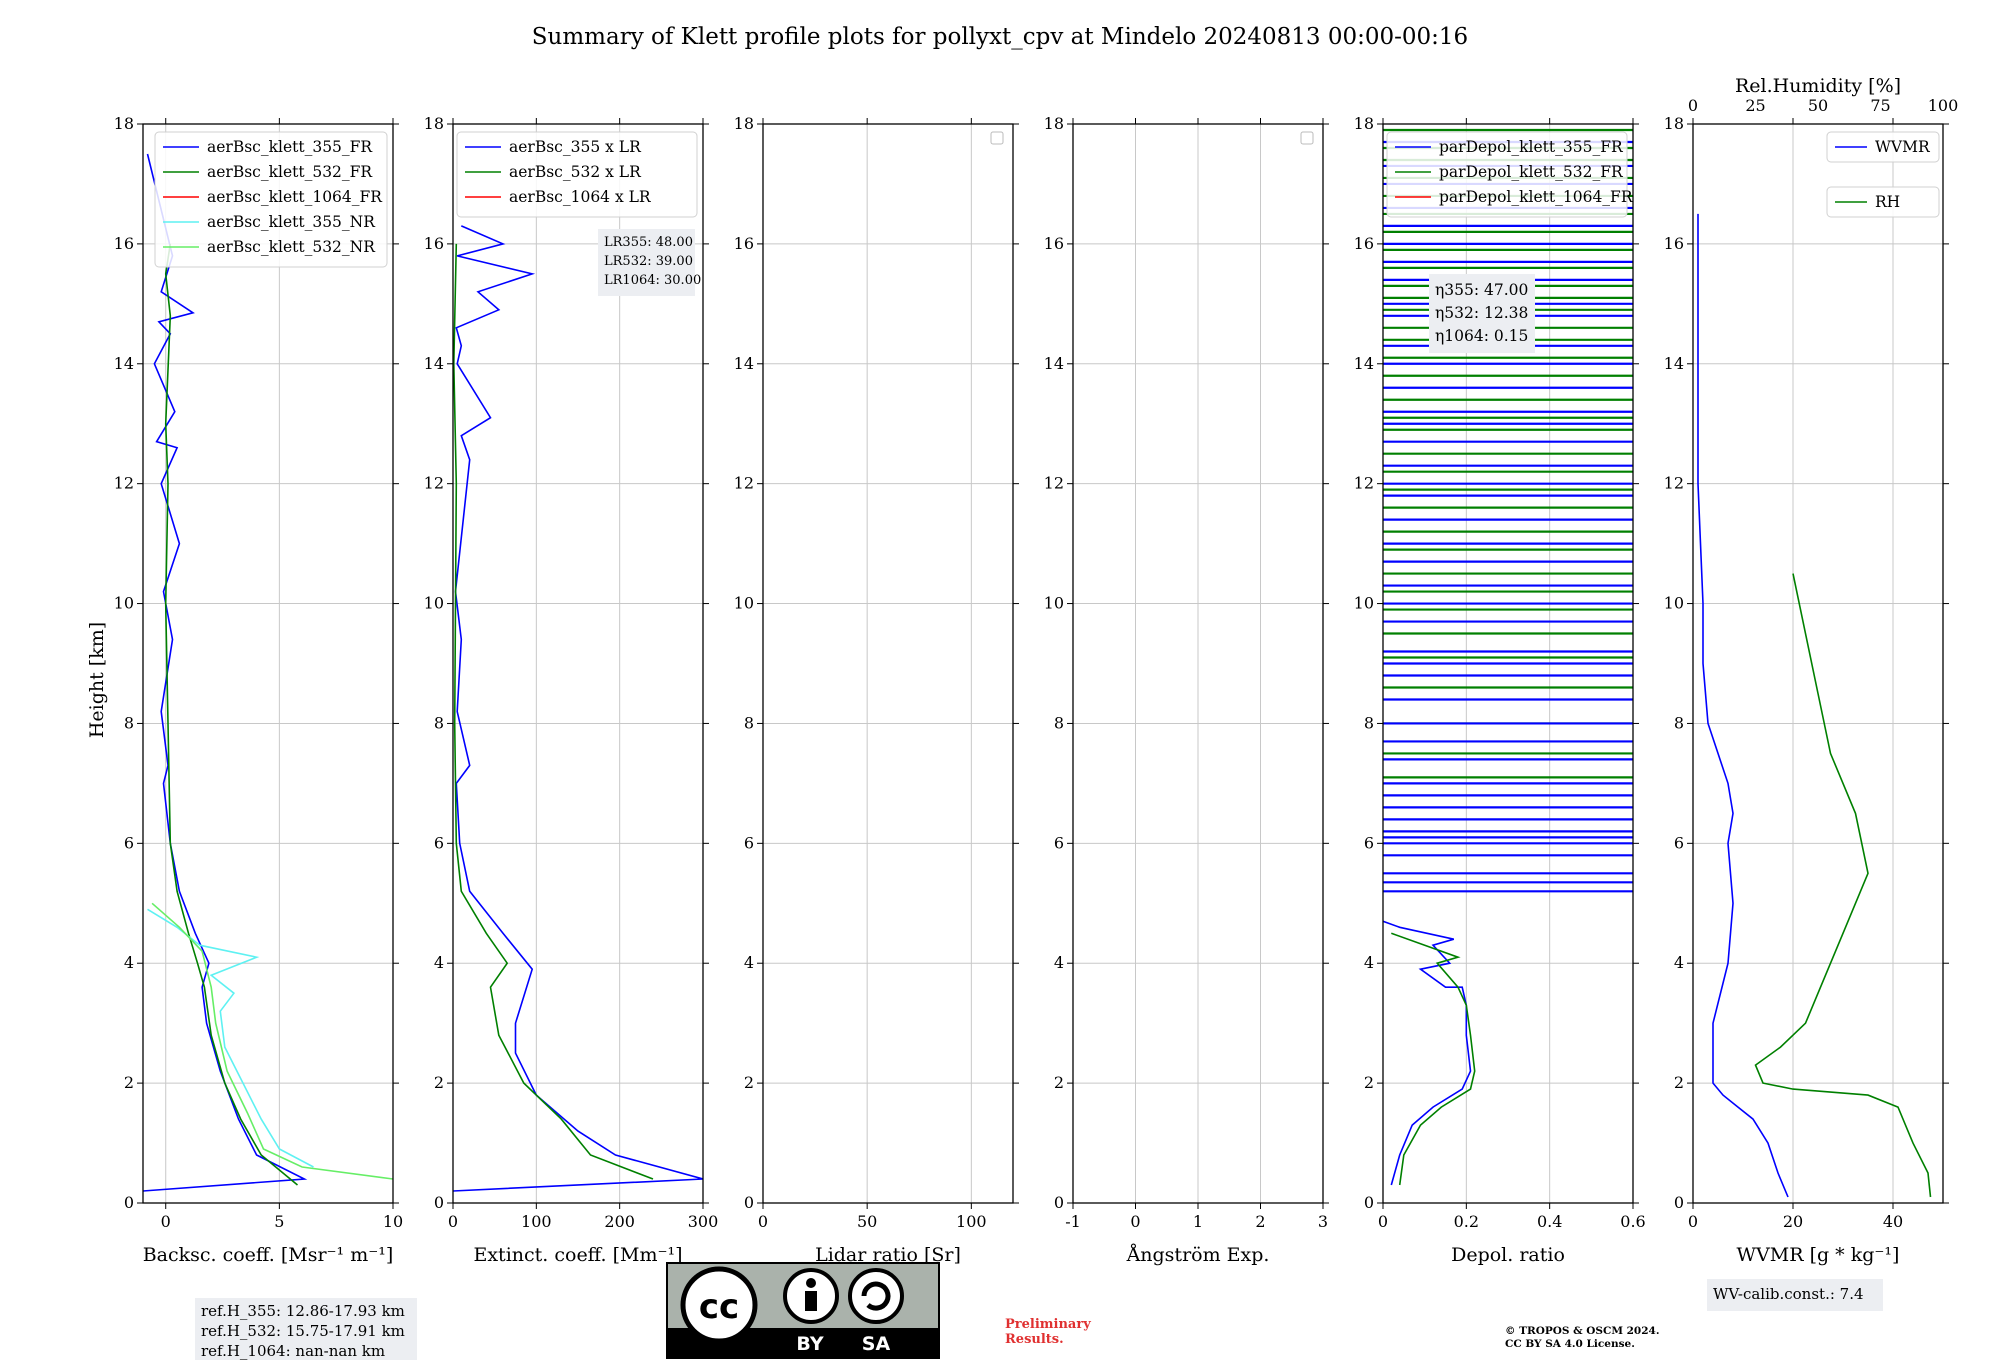 Image resolution: width=2000 pixels, height=1360 pixels. I want to click on info-textbox-line: LR532: 39.00, so click(648, 261).